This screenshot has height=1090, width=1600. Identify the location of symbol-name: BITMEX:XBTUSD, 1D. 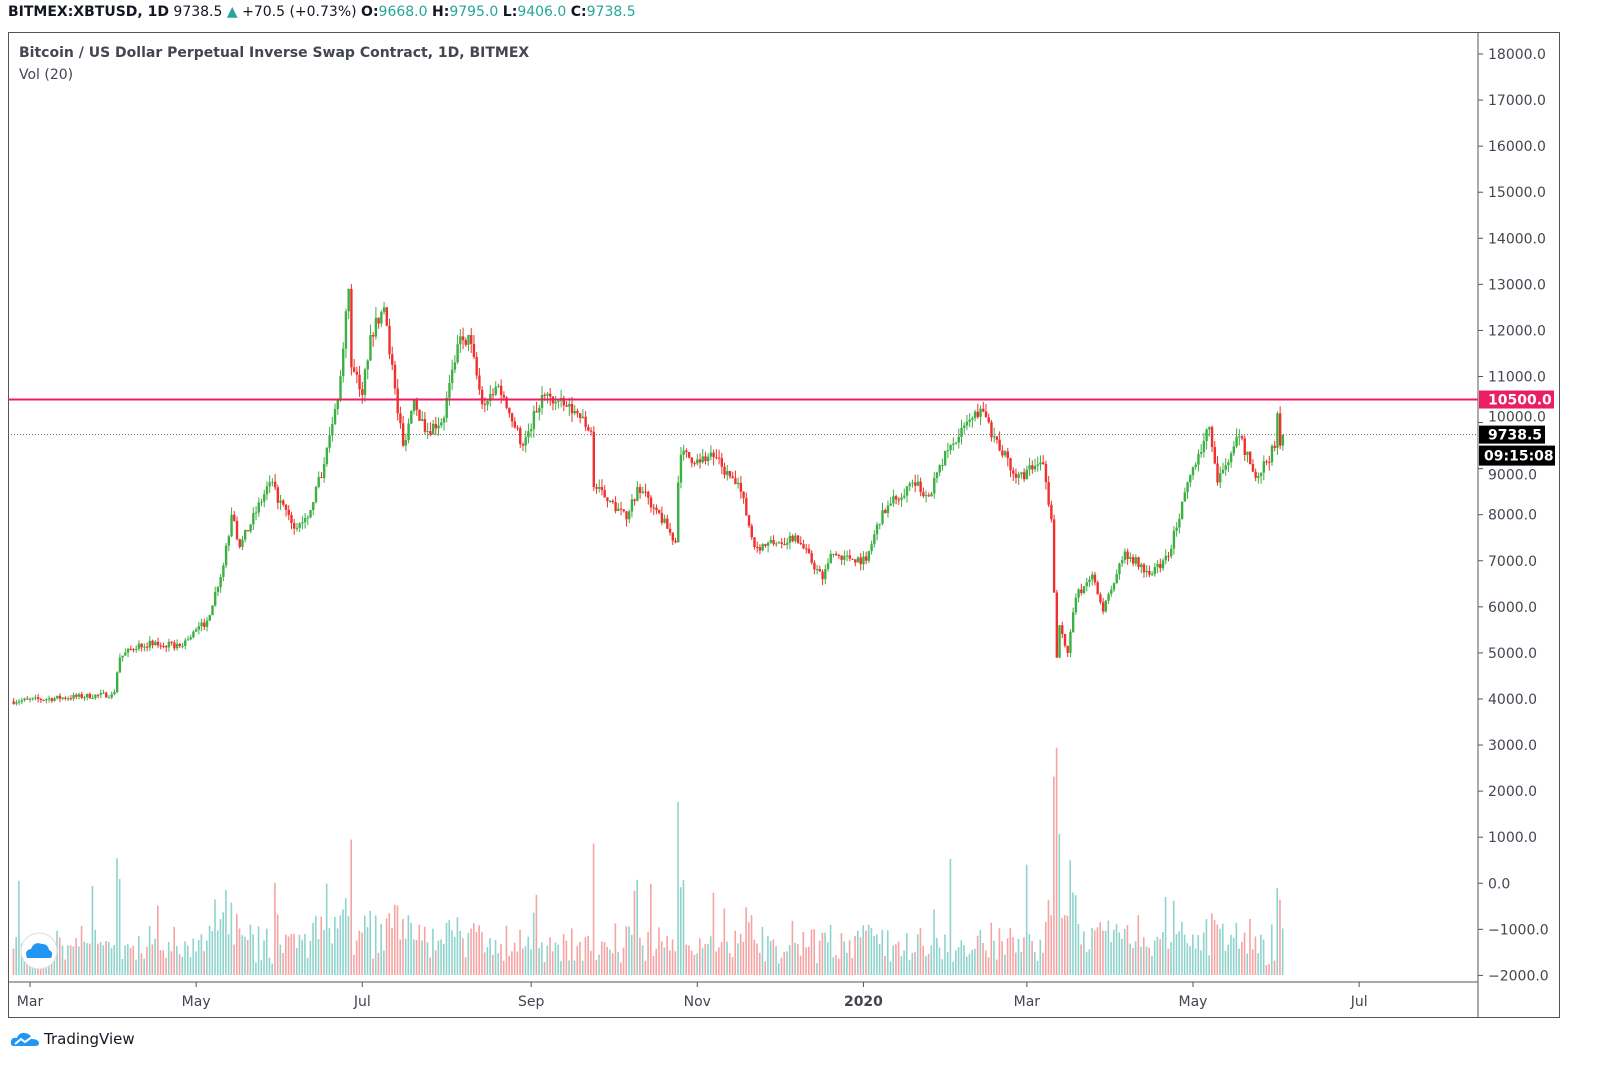
(88, 12).